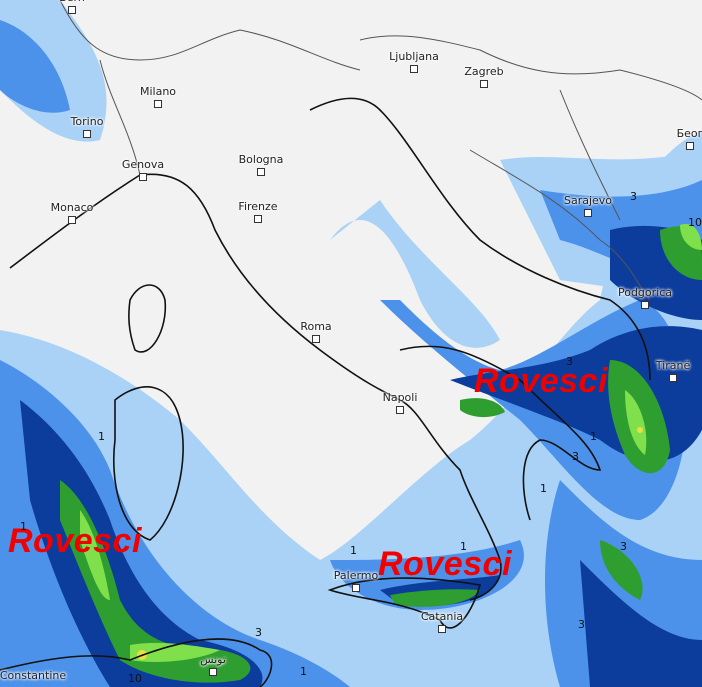 Image resolution: width=702 pixels, height=687 pixels. Describe the element at coordinates (689, 133) in the screenshot. I see `city-label: Беог` at that location.